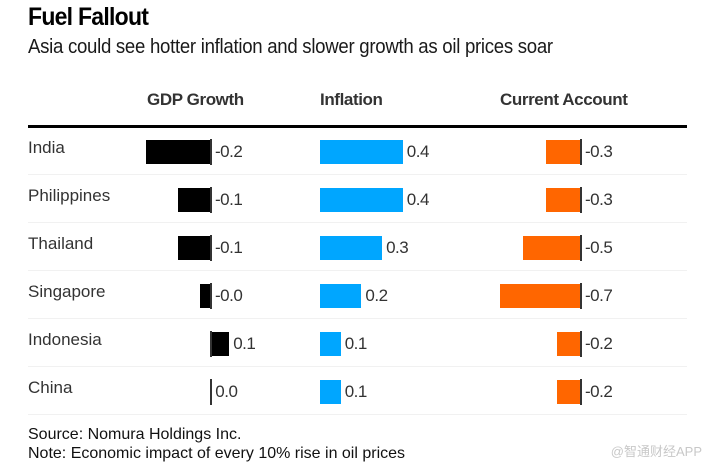 Image resolution: width=714 pixels, height=470 pixels. What do you see at coordinates (397, 247) in the screenshot?
I see `data-label: 0.3` at bounding box center [397, 247].